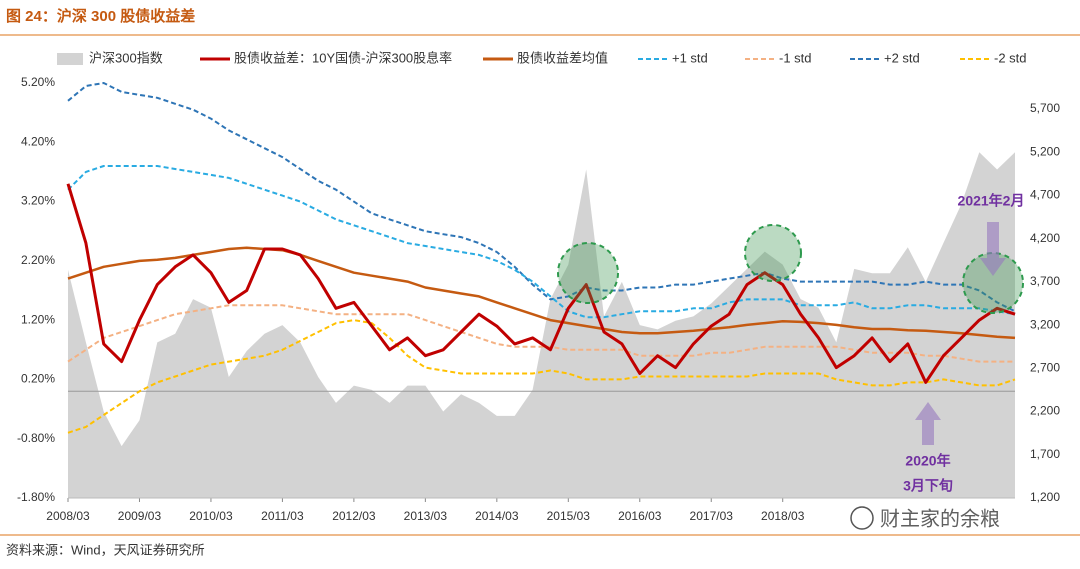 The height and width of the screenshot is (569, 1080). What do you see at coordinates (1045, 454) in the screenshot?
I see `y2-tick-label: 1,700` at bounding box center [1045, 454].